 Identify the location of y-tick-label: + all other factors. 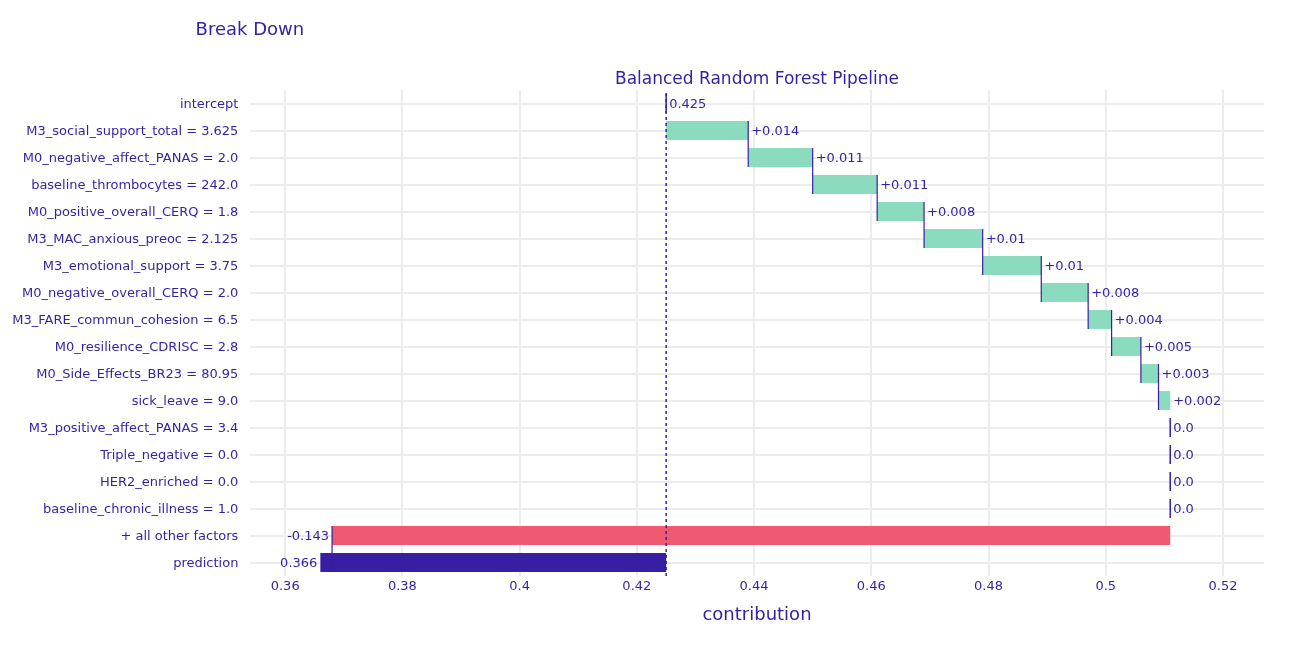
(179, 536).